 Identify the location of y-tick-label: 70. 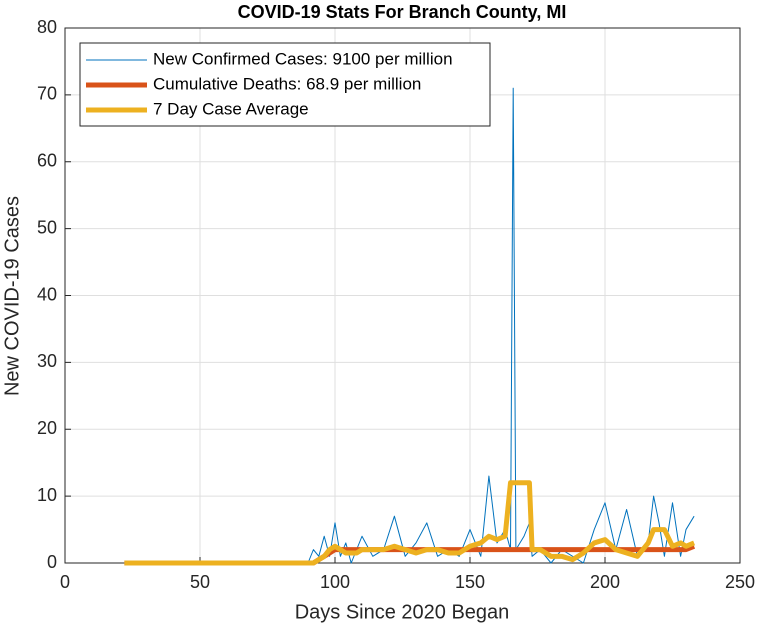
(47, 94).